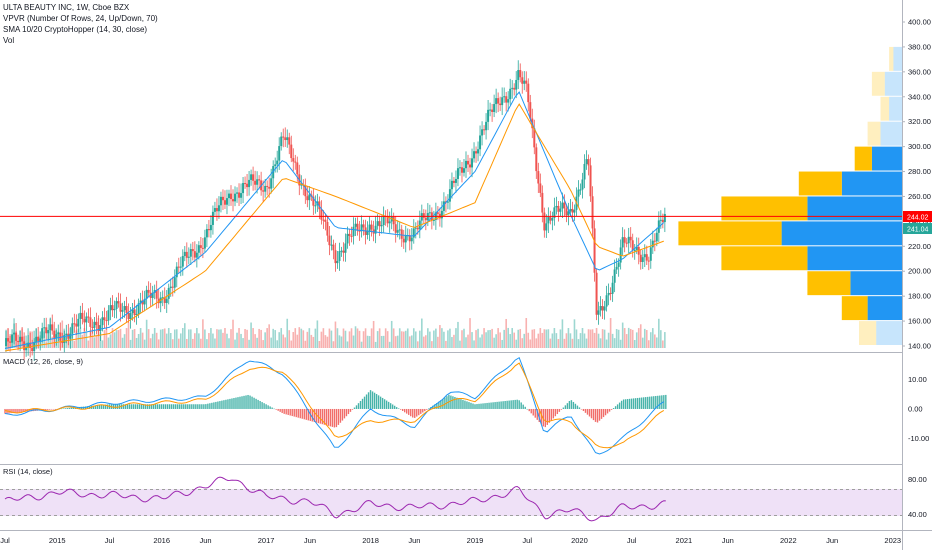 The width and height of the screenshot is (932, 550). Describe the element at coordinates (57, 540) in the screenshot. I see `time-tick-label: 2015` at that location.